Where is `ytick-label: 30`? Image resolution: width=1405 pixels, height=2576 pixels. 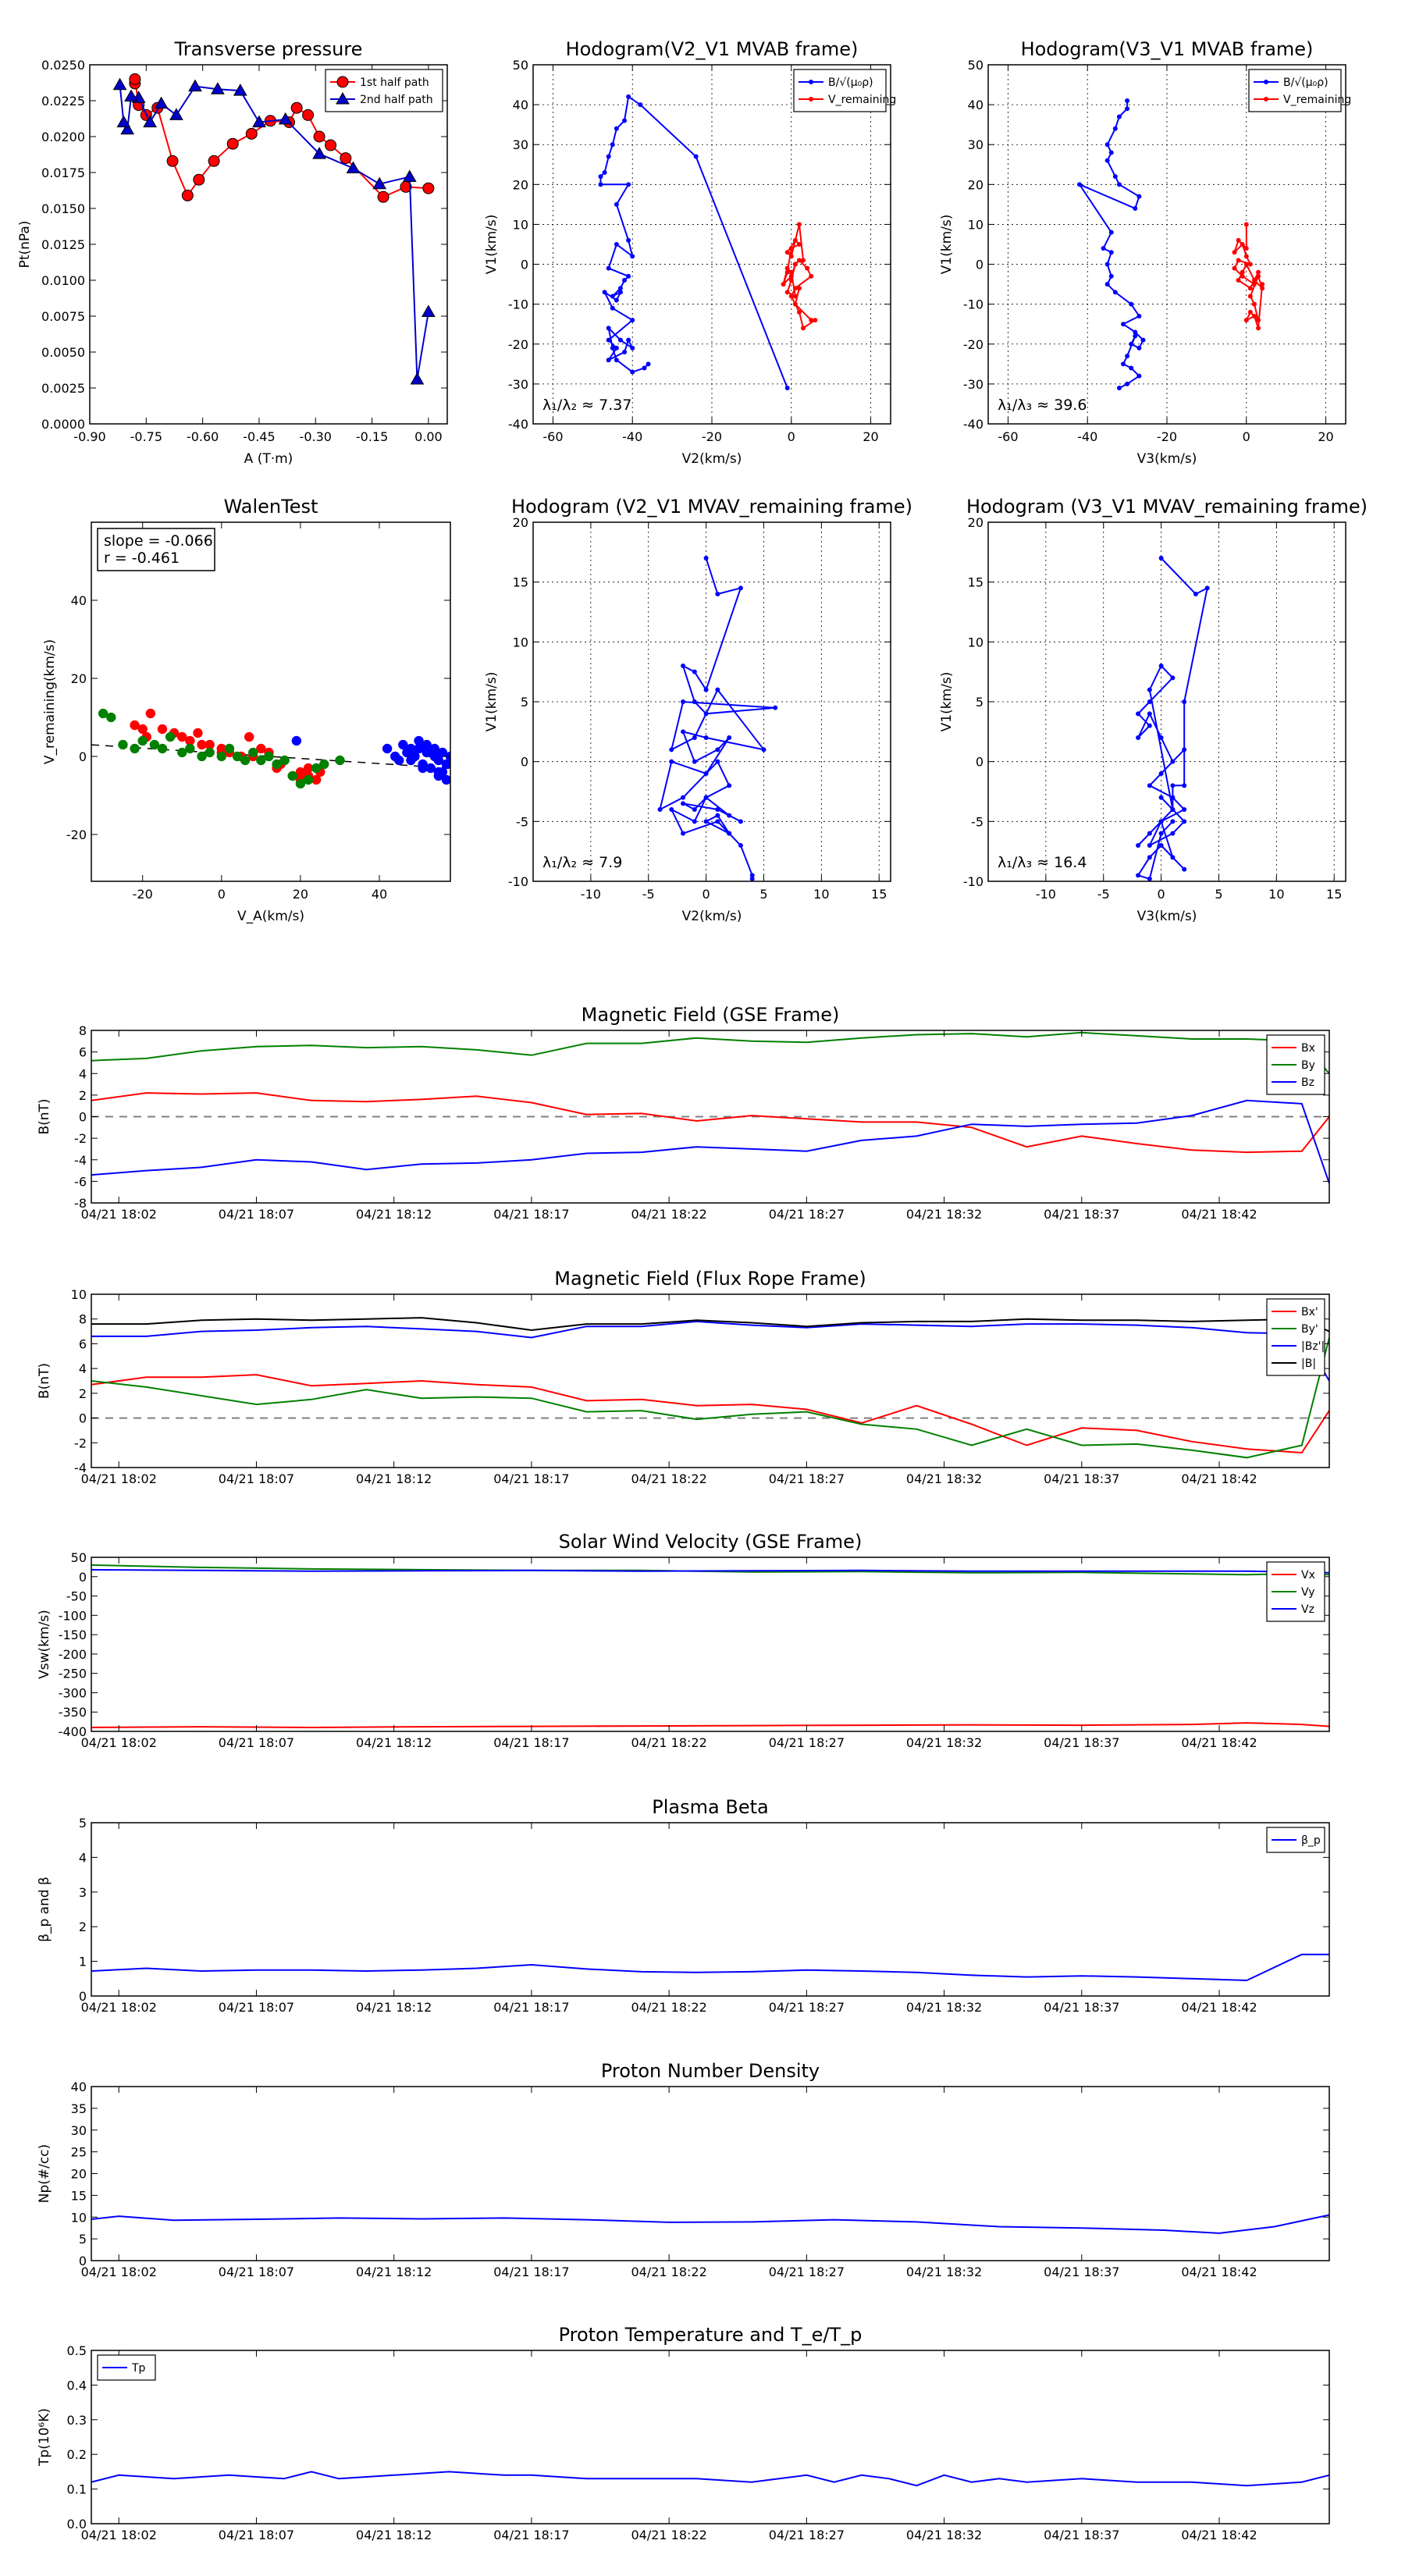
ytick-label: 30 is located at coordinates (79, 2130).